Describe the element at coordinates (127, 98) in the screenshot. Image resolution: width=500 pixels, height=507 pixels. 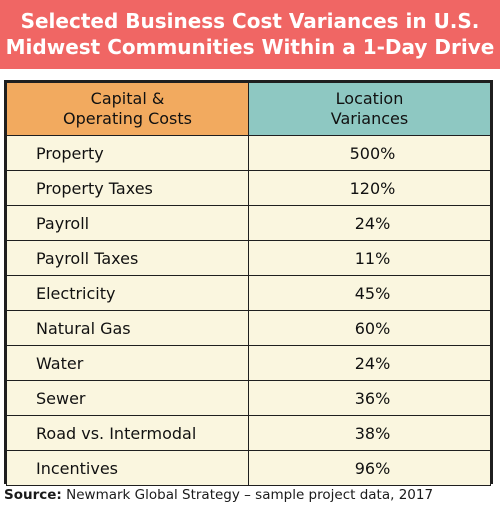
I see `header-left-line-1: Capital &` at that location.